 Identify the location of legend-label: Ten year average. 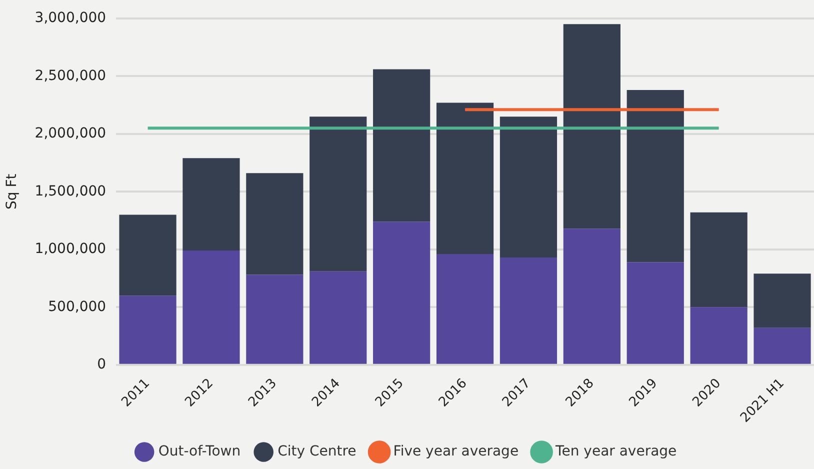
(615, 452).